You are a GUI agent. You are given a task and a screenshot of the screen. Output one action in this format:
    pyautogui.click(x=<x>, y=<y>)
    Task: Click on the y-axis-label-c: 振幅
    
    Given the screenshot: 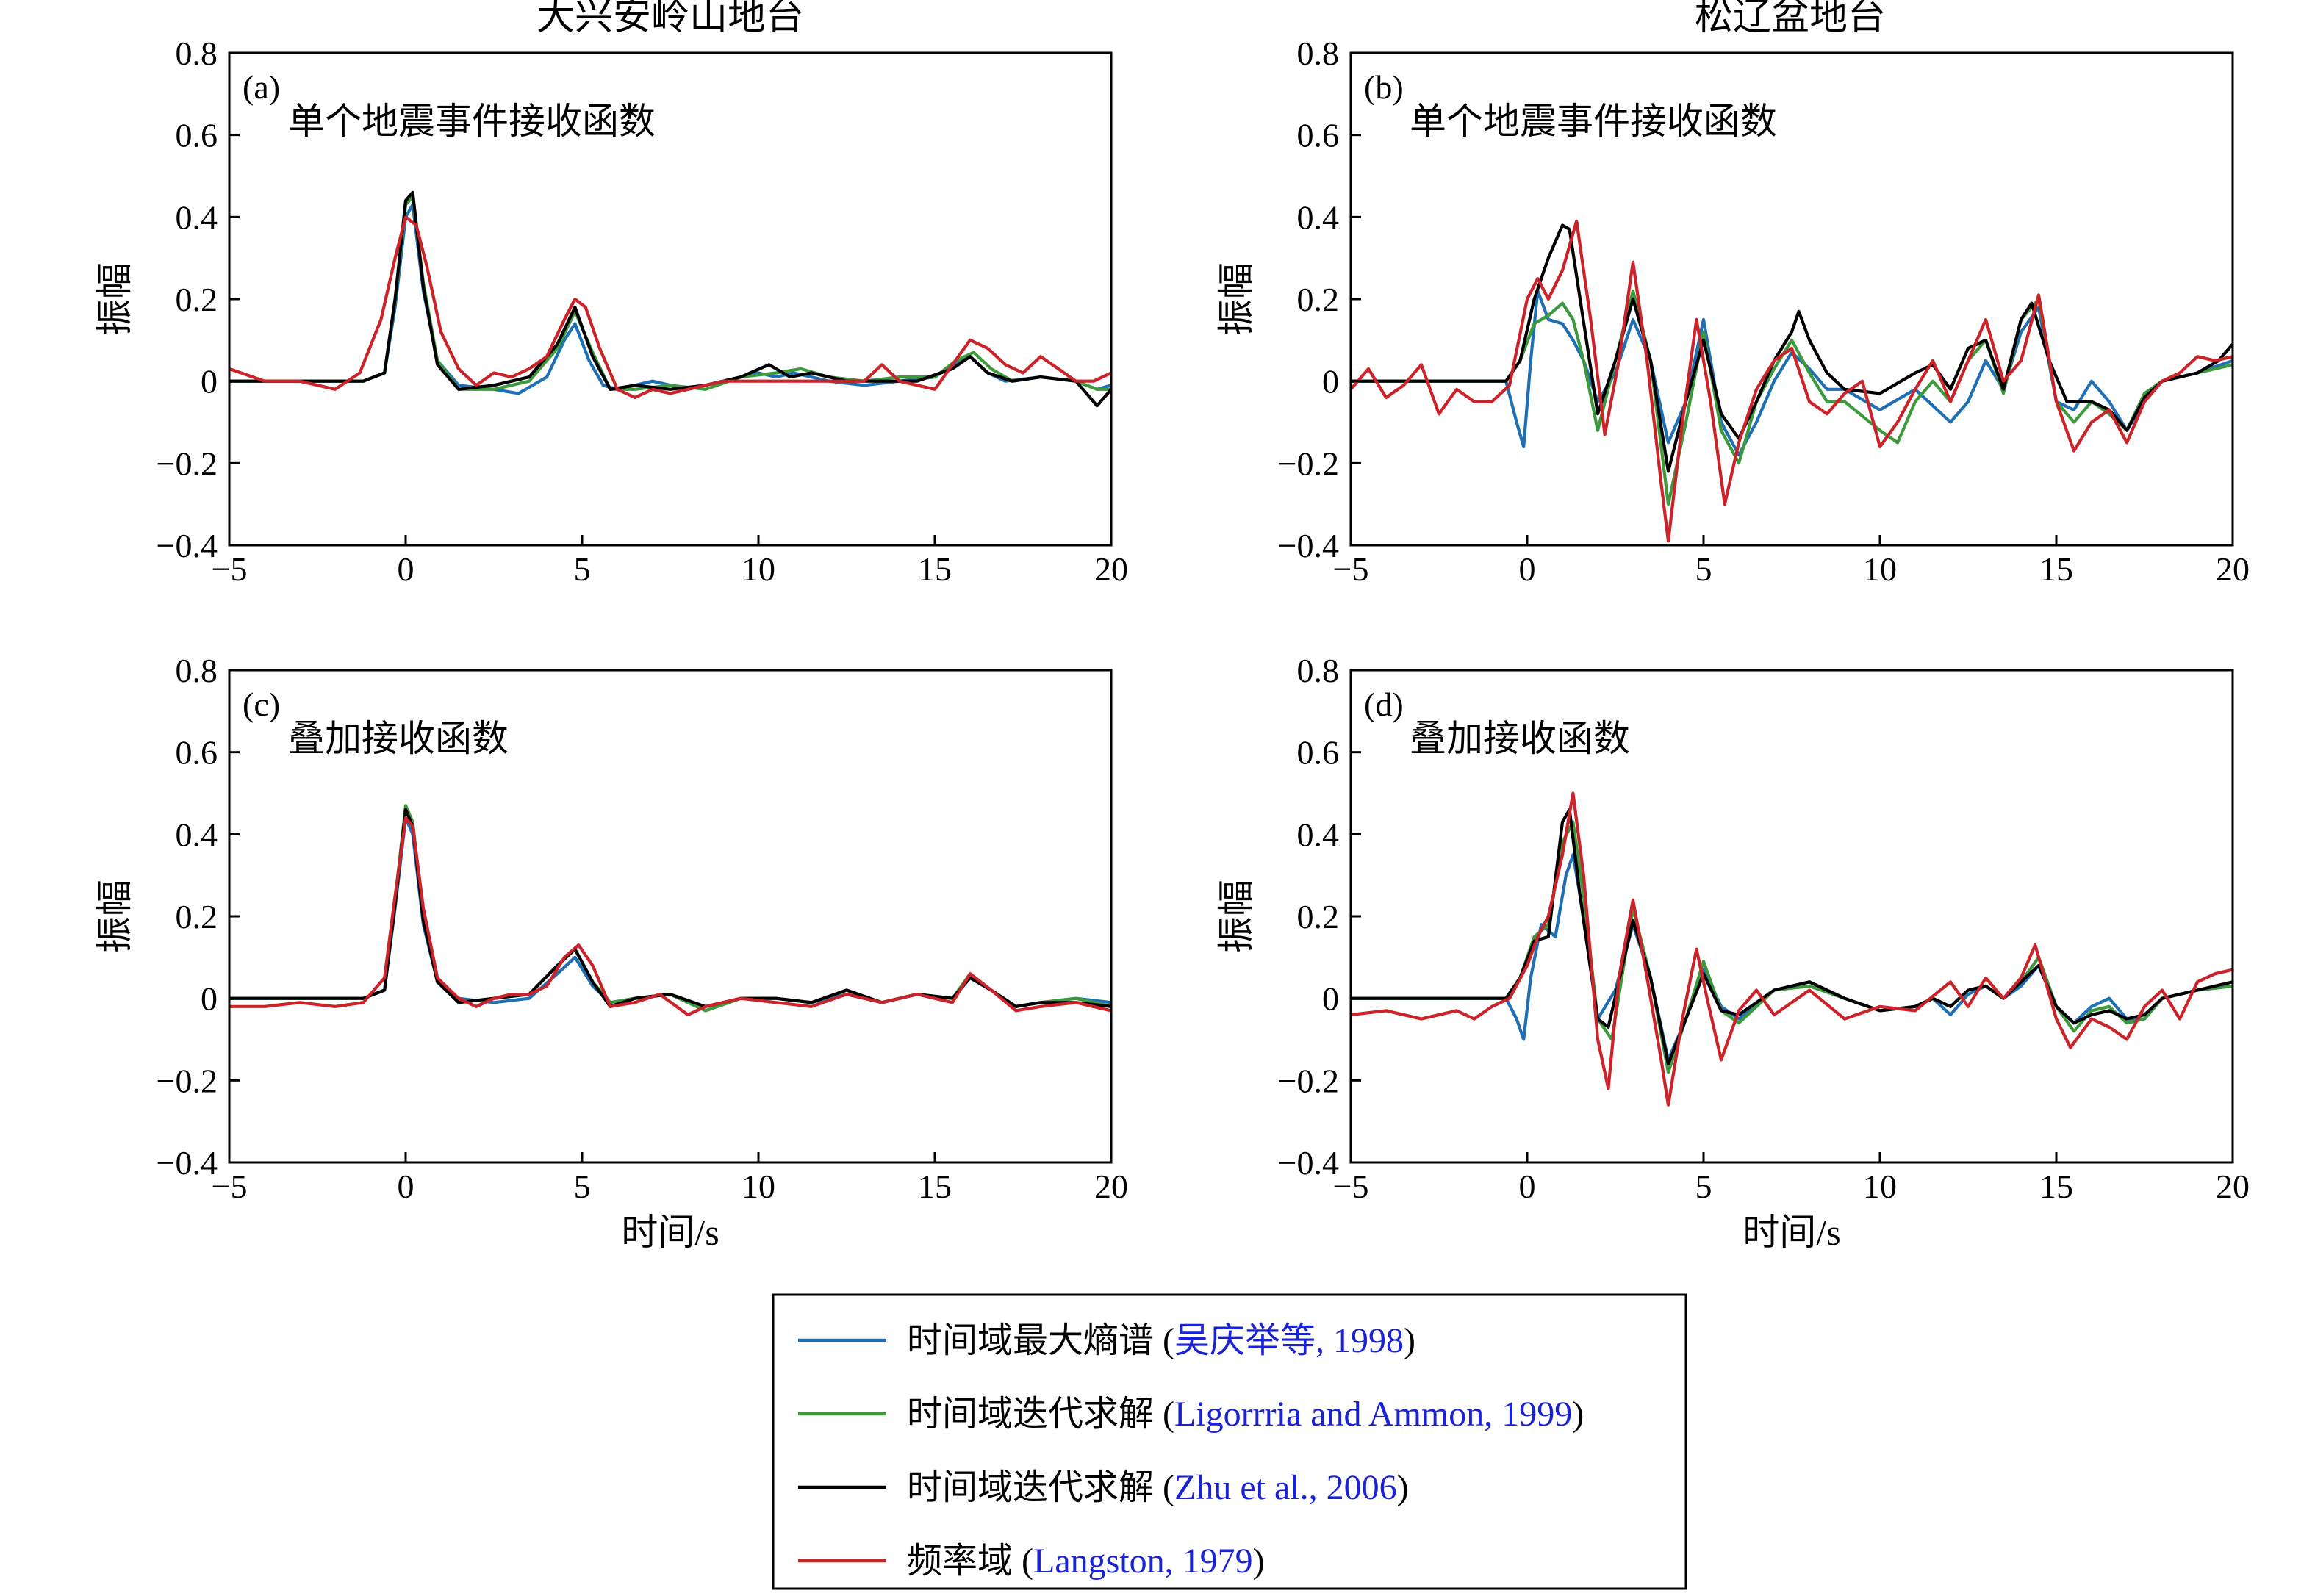 What is the action you would take?
    pyautogui.click(x=114, y=916)
    